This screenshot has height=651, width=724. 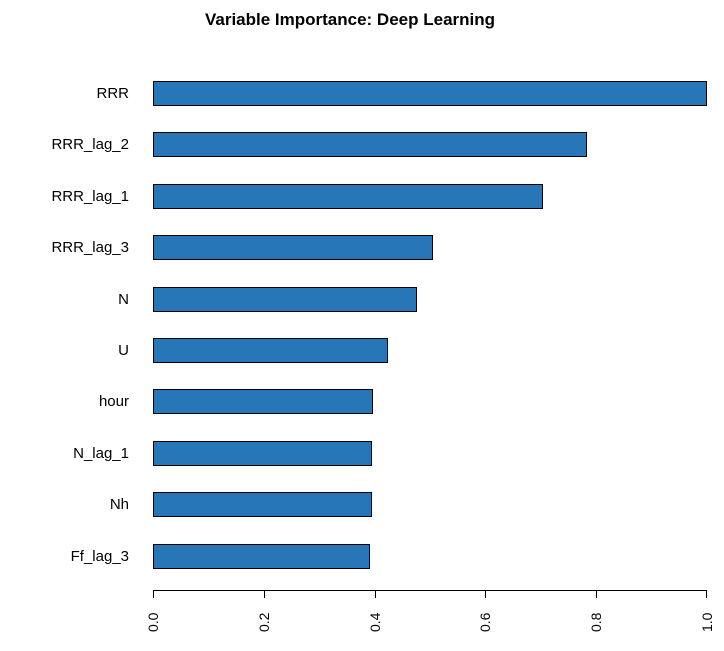 What do you see at coordinates (99, 556) in the screenshot?
I see `category-label: Ff_lag_3` at bounding box center [99, 556].